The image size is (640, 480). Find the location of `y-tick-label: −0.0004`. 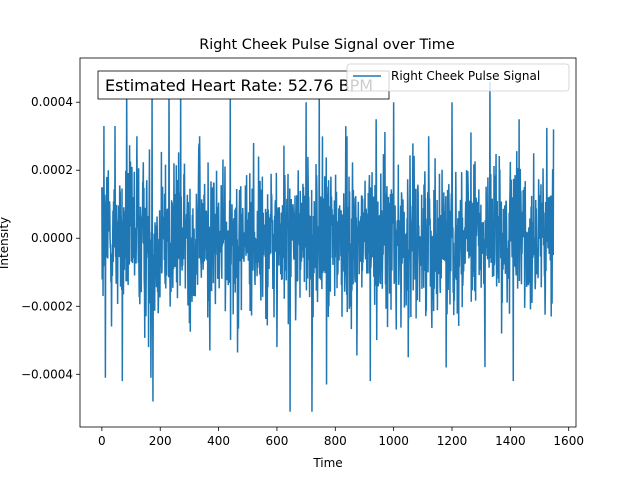

y-tick-label: −0.0004 is located at coordinates (47, 374).